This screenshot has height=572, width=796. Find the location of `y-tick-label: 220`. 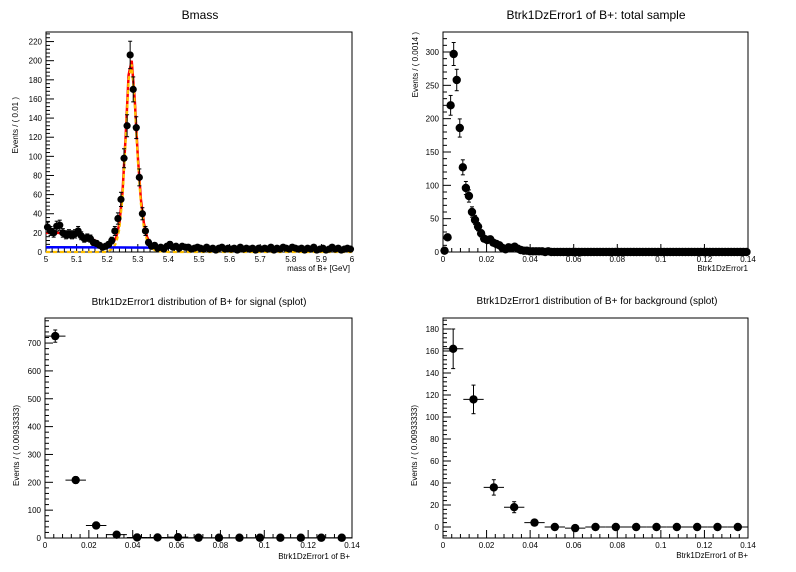

y-tick-label: 220 is located at coordinates (36, 42).